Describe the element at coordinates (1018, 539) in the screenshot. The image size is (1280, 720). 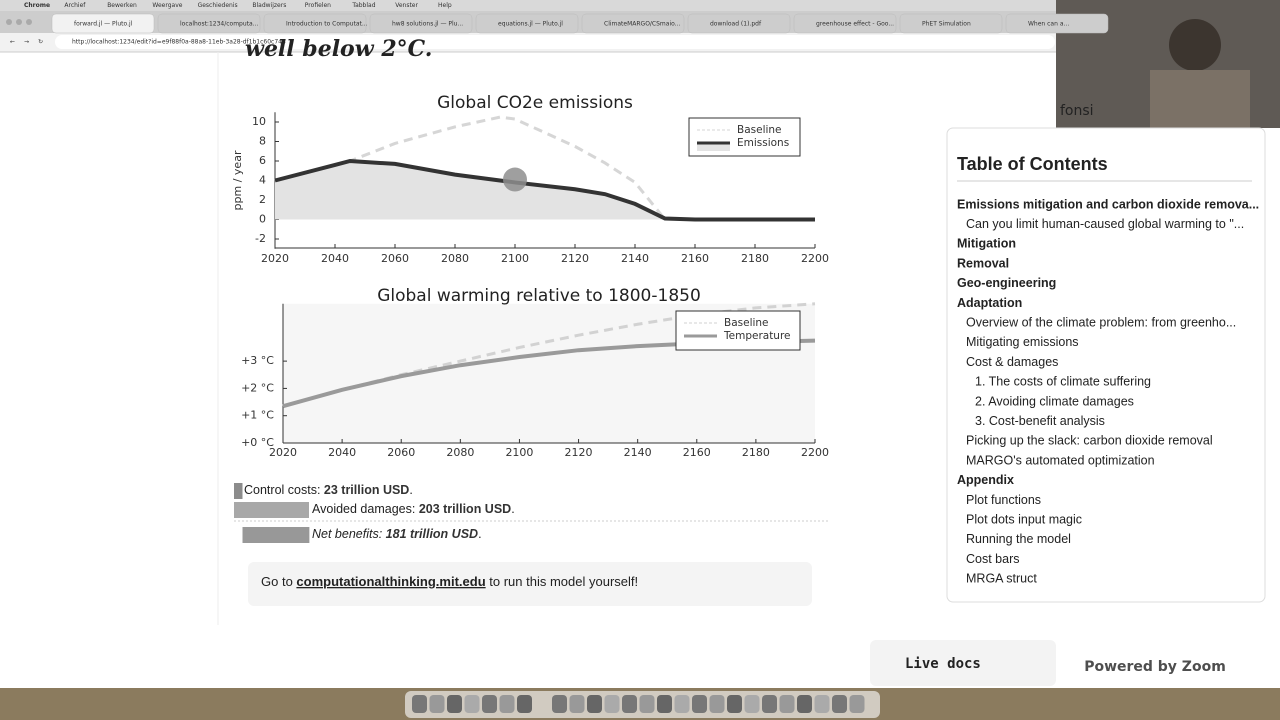
I see `toc-item: Running the model` at that location.